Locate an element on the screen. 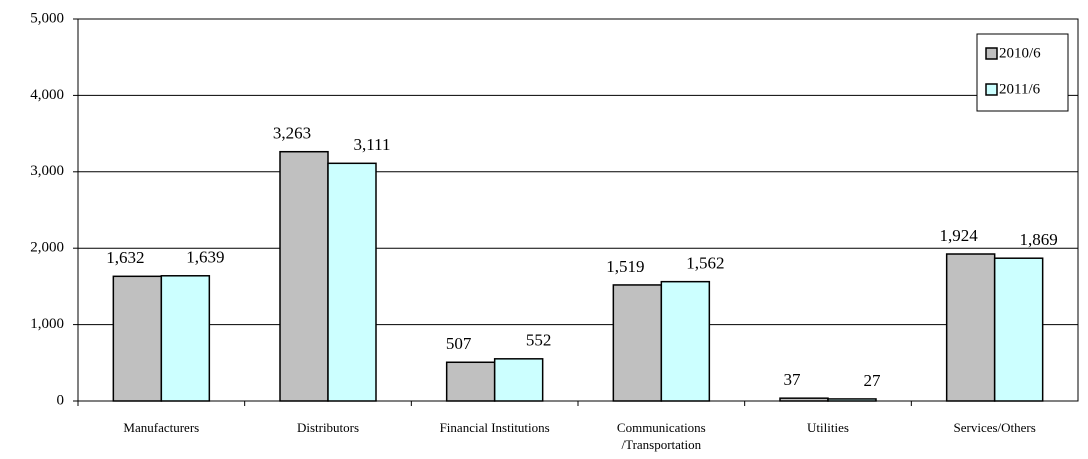 The image size is (1088, 459). x-tick-label: Services/Others is located at coordinates (994, 427).